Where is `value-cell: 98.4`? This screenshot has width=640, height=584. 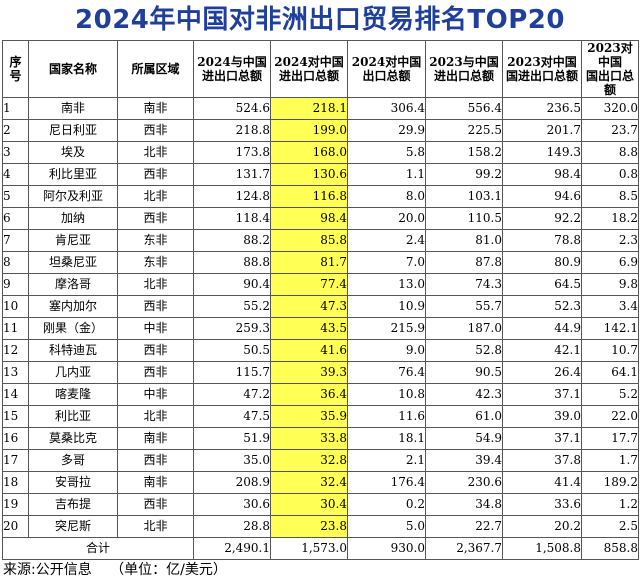
value-cell: 98.4 is located at coordinates (542, 174).